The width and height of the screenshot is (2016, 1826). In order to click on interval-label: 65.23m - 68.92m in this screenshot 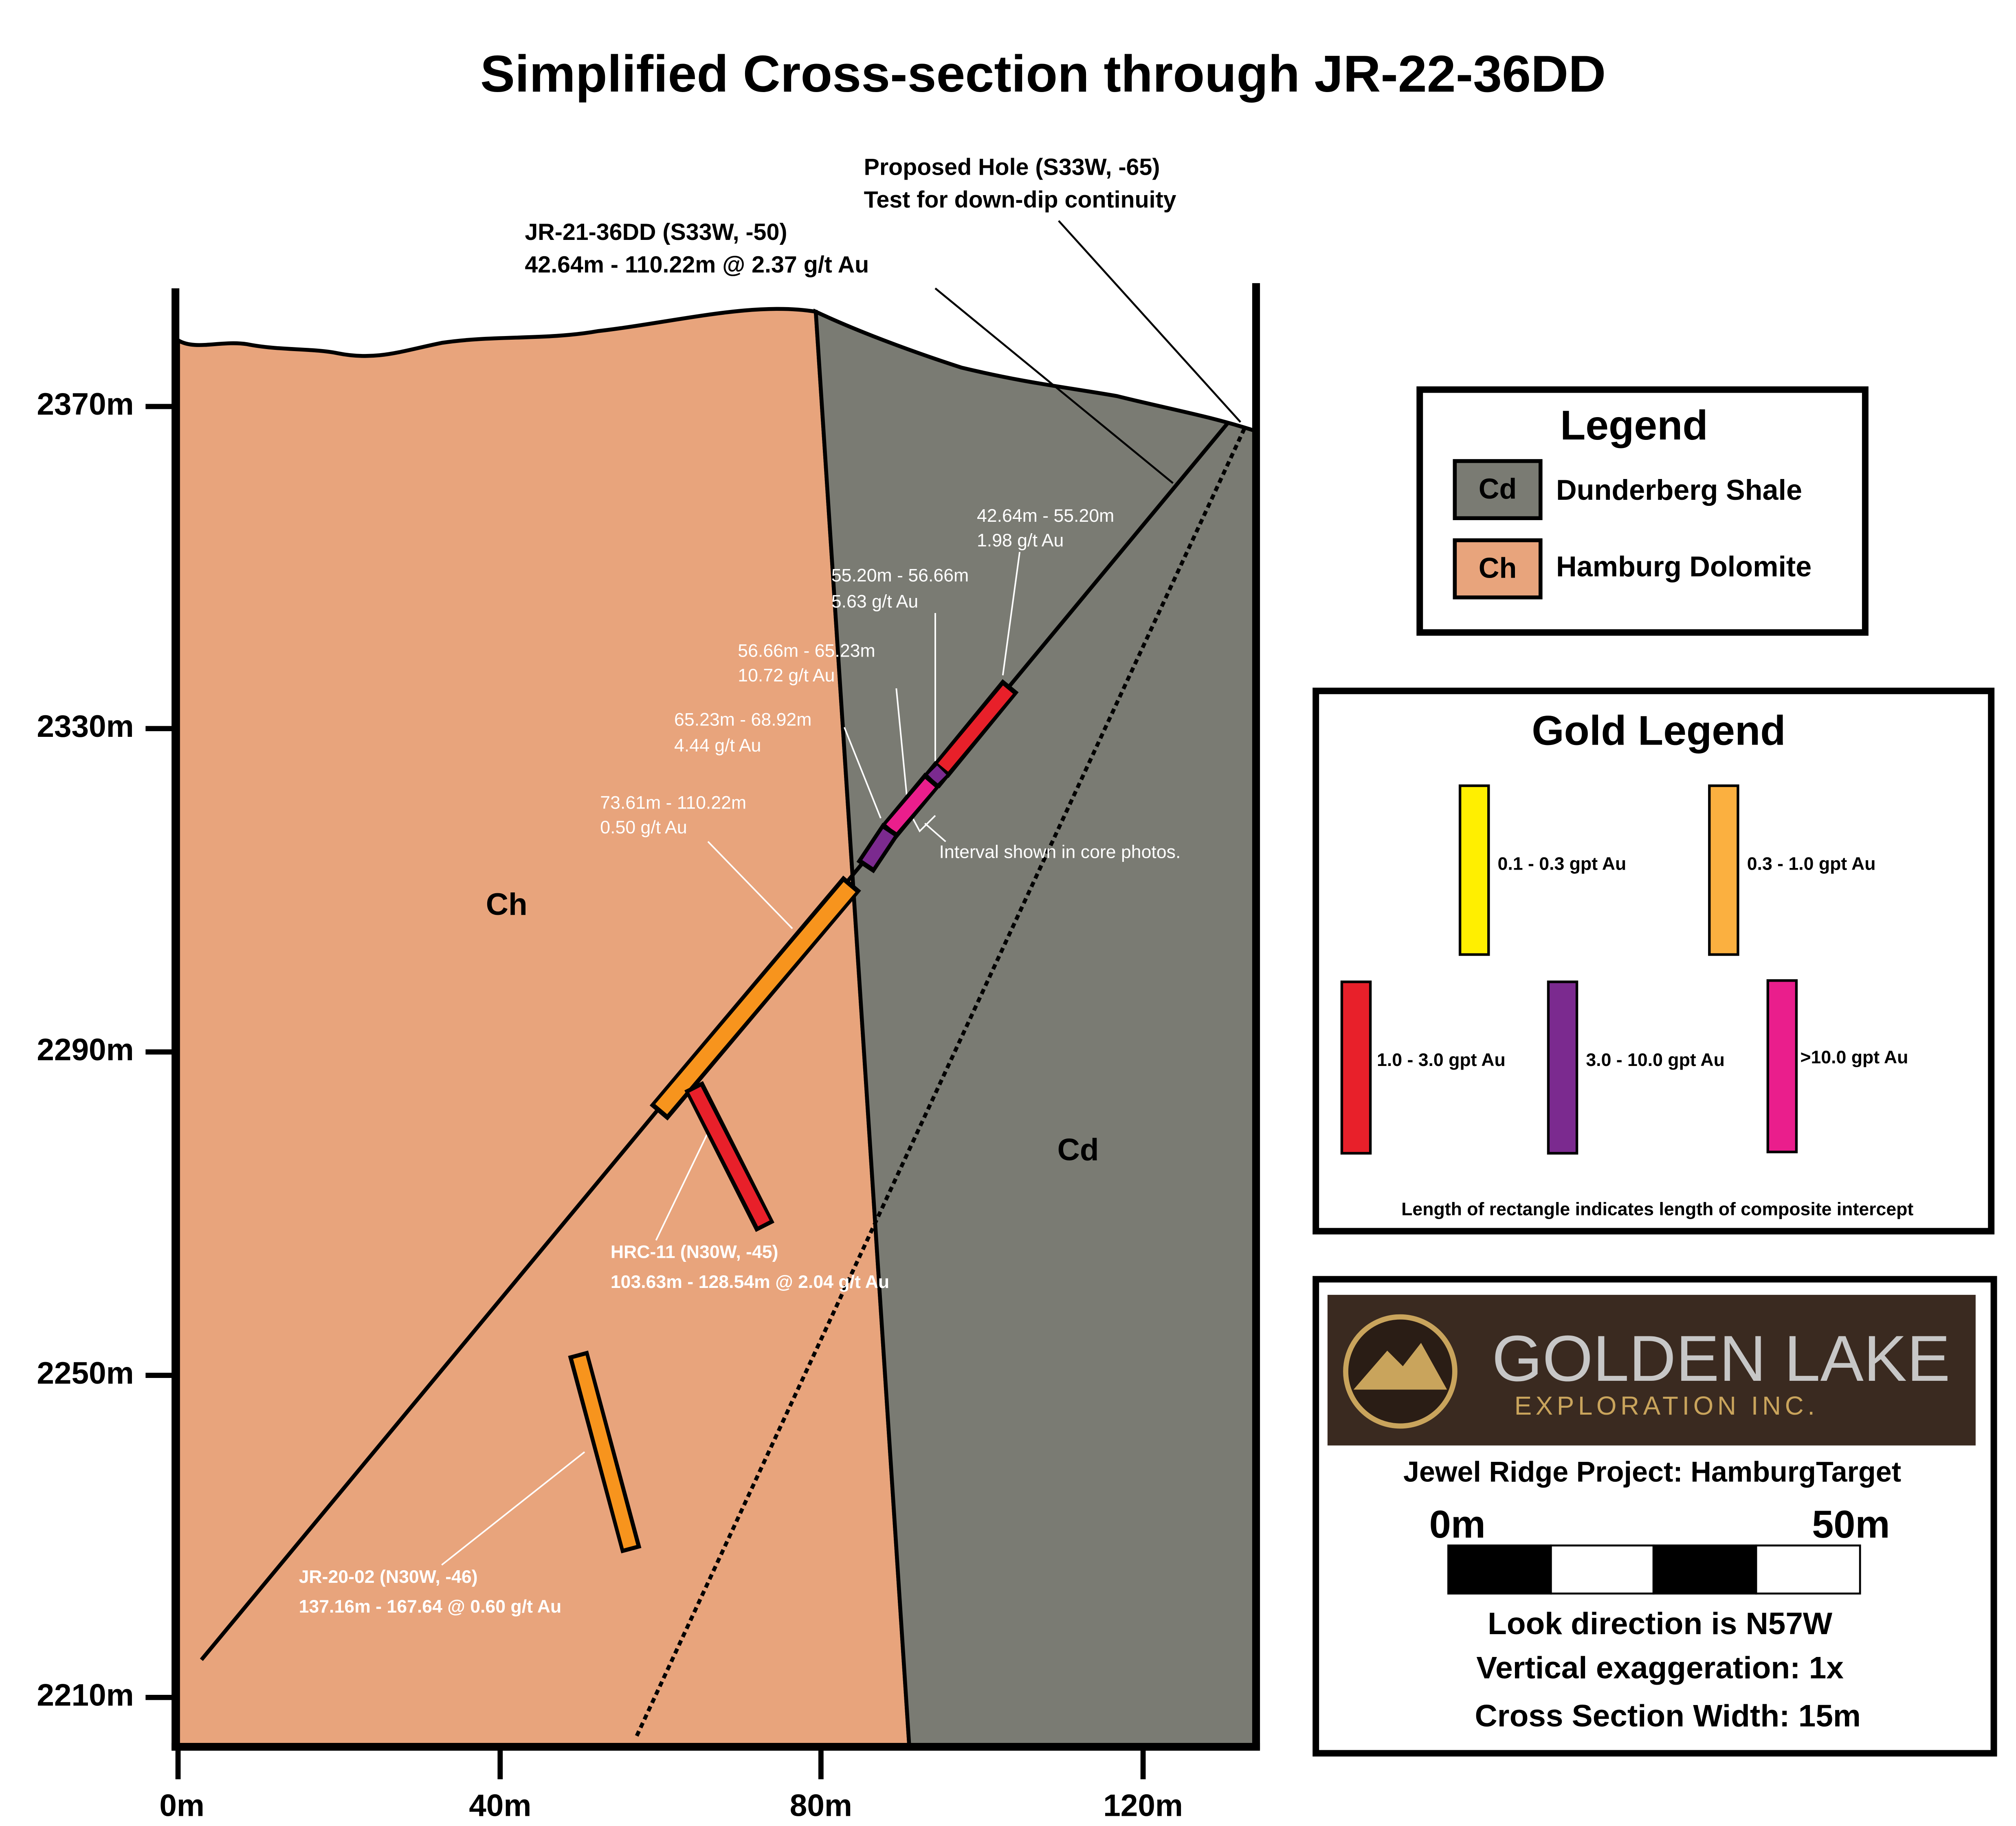, I will do `click(742, 720)`.